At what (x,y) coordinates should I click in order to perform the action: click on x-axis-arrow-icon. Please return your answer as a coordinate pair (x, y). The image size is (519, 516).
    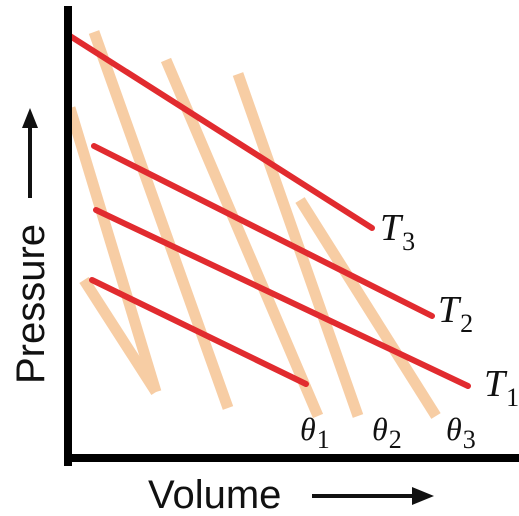
    Looking at the image, I should click on (423, 496).